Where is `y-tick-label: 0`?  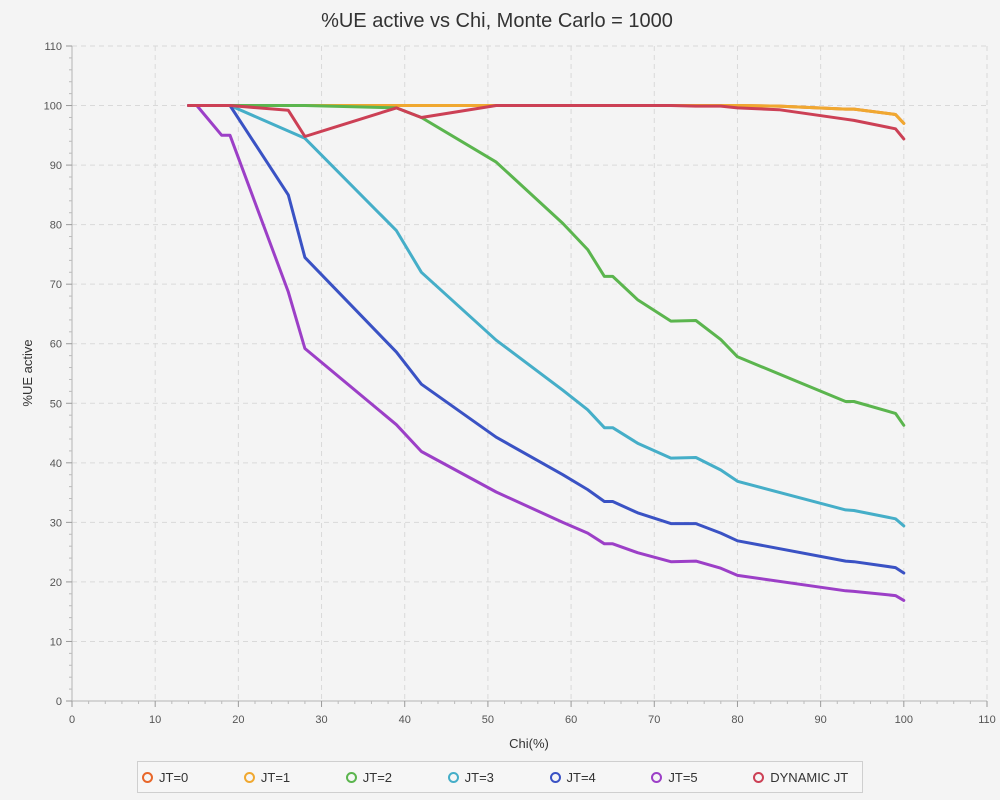
y-tick-label: 0 is located at coordinates (59, 702).